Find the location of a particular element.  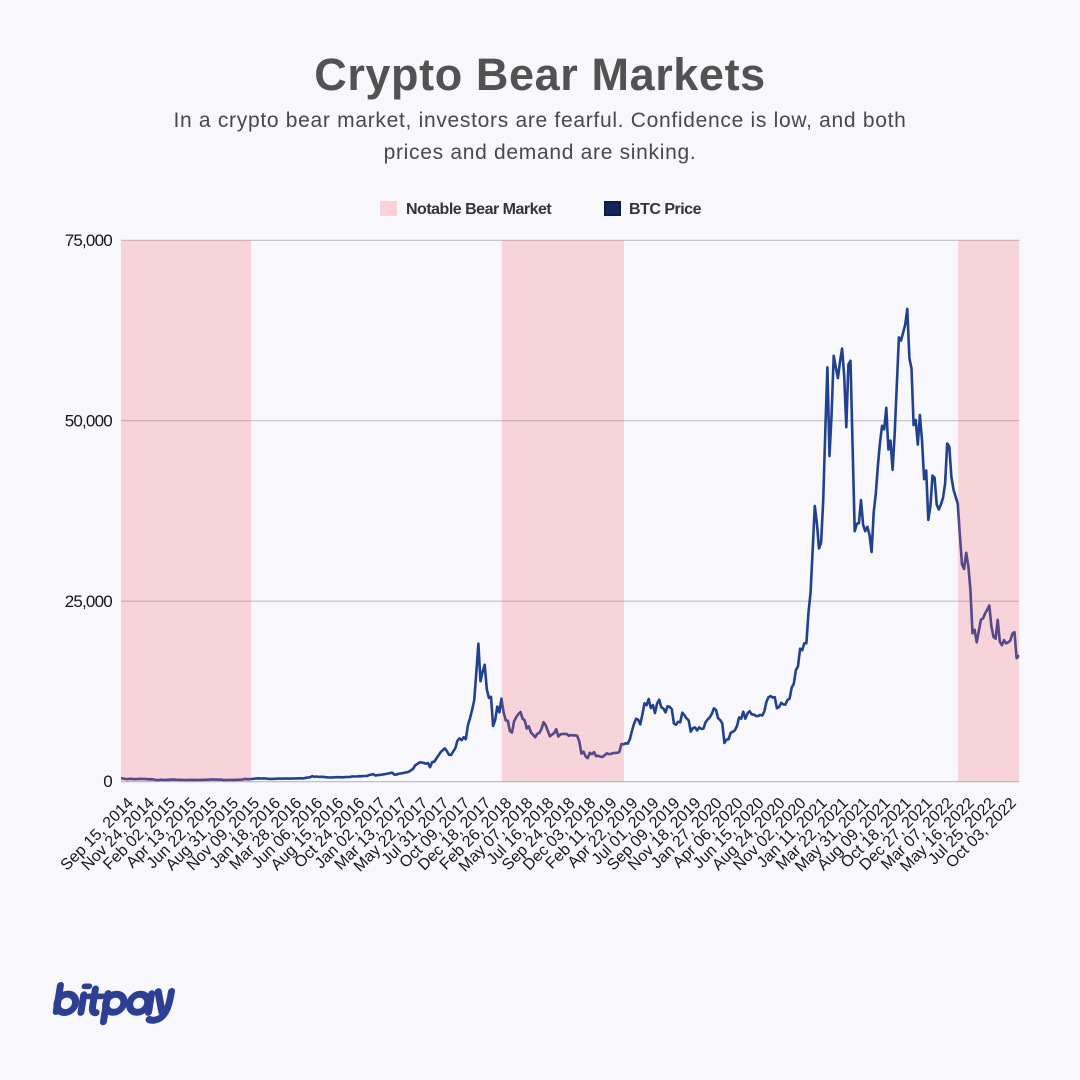

svg-text: 50,000 is located at coordinates (89, 420).